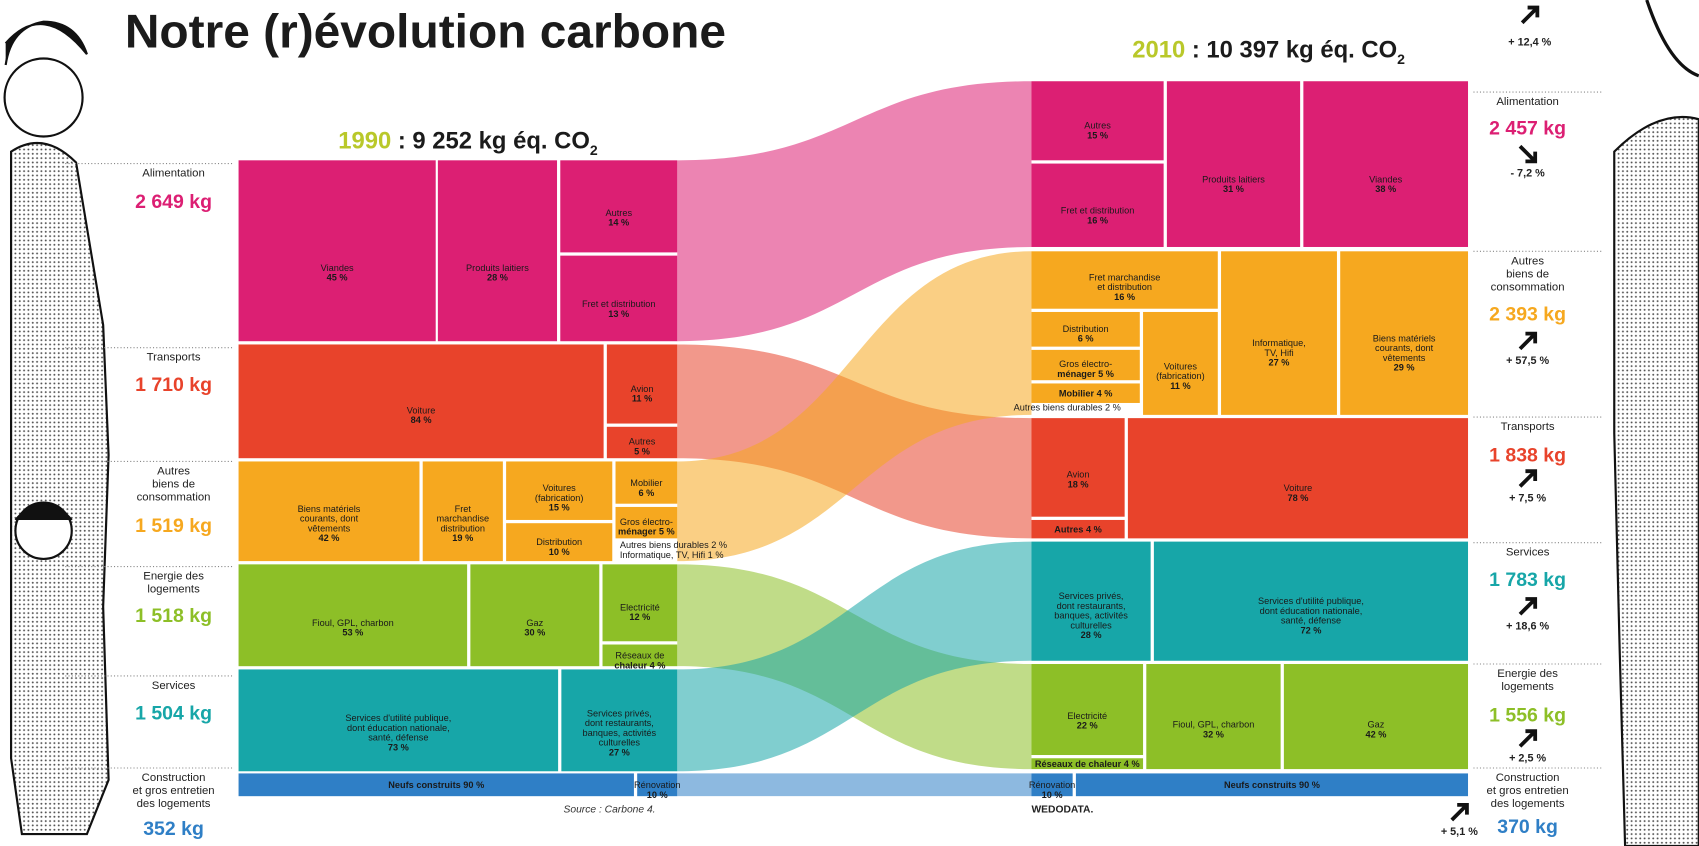 This screenshot has width=1699, height=846. Describe the element at coordinates (1404, 338) in the screenshot. I see `segment-label-line: Biens matériels` at that location.